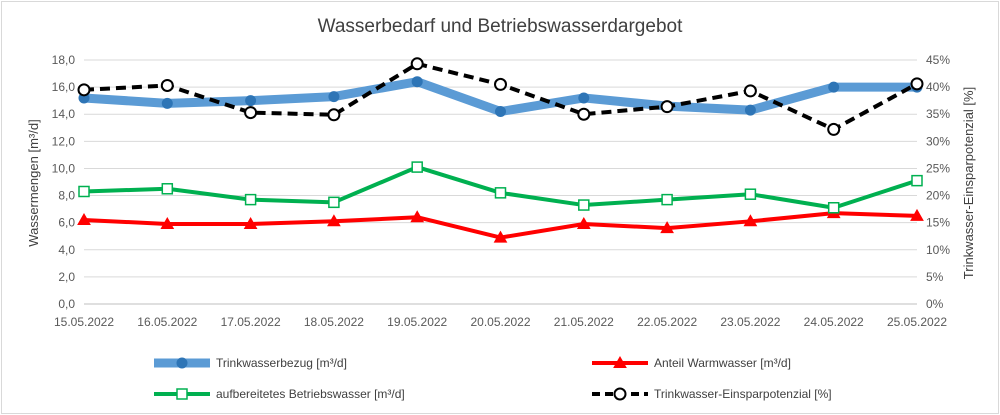 The width and height of the screenshot is (1000, 415). I want to click on y-tick-label: 4,0, so click(66, 250).